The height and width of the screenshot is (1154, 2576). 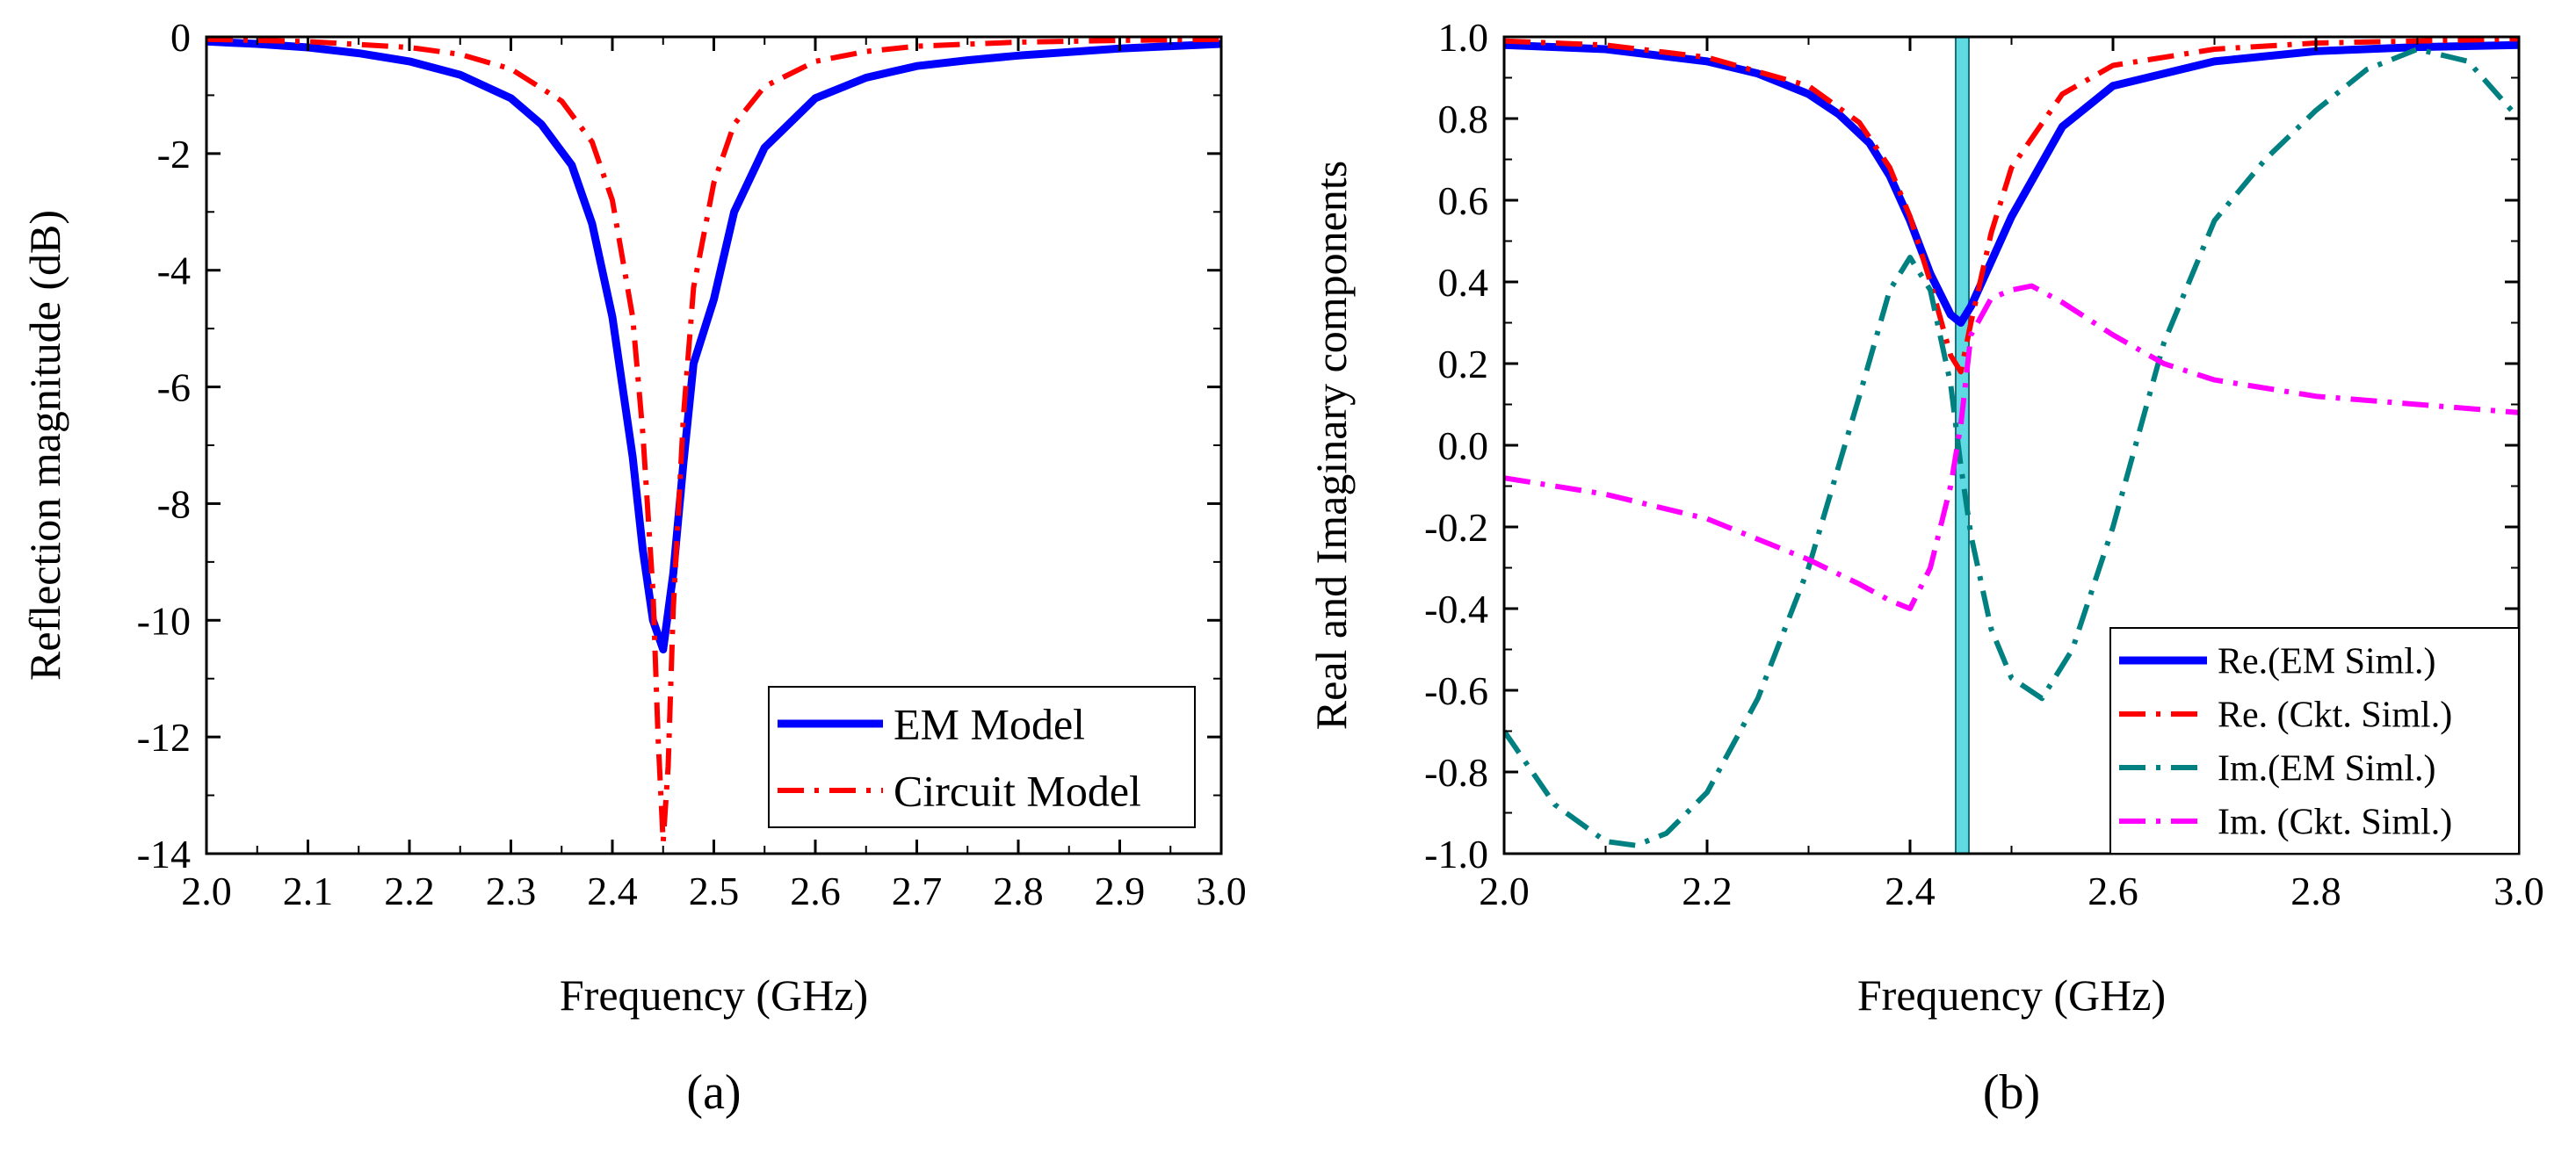 What do you see at coordinates (2011, 1092) in the screenshot?
I see `panel-label-b: (b)` at bounding box center [2011, 1092].